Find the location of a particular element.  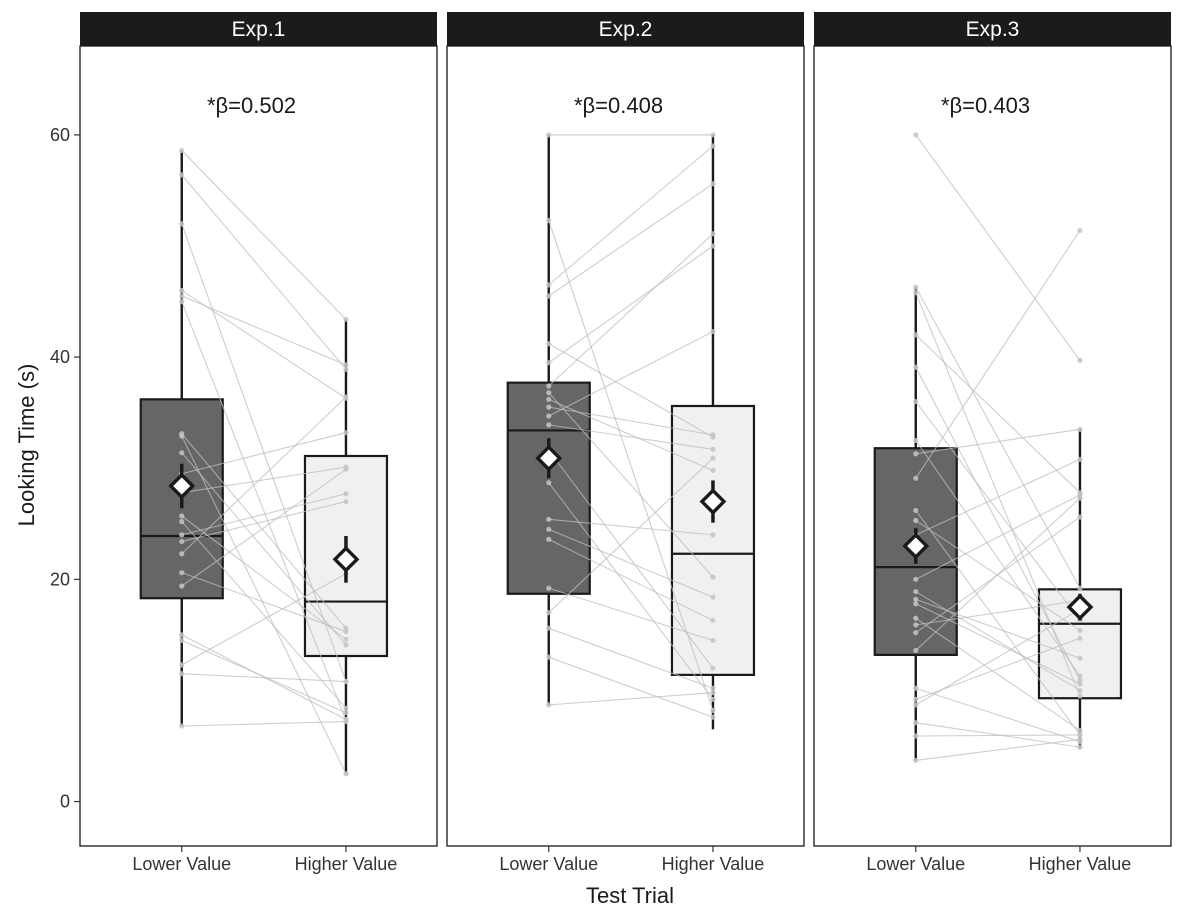

panel-strip is located at coordinates (258, 29).